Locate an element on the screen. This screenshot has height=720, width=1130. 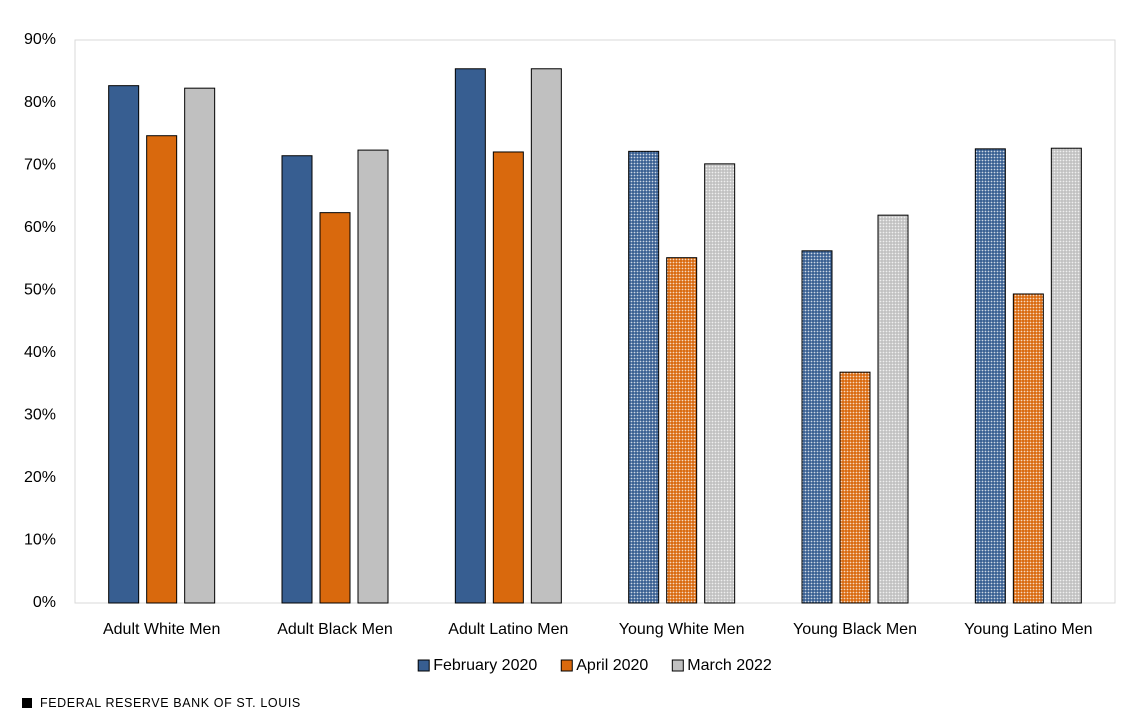
x-tick-label: Adult Latino Men is located at coordinates (508, 629).